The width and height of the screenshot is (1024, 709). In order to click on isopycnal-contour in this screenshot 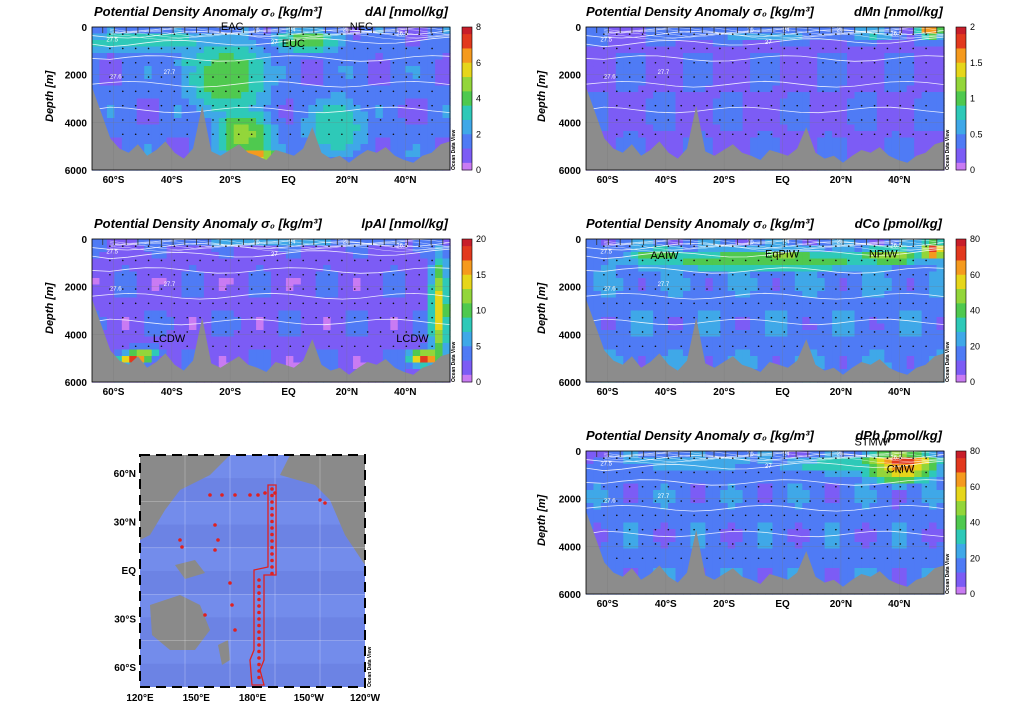, I will do `click(271, 42)`.